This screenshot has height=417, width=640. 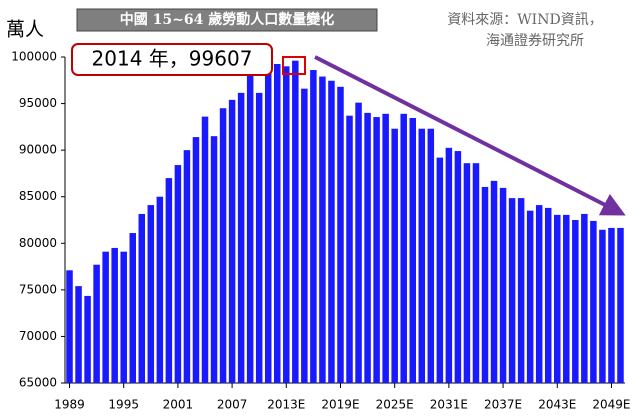 I want to click on y-tick-label: 80000, so click(x=38, y=243).